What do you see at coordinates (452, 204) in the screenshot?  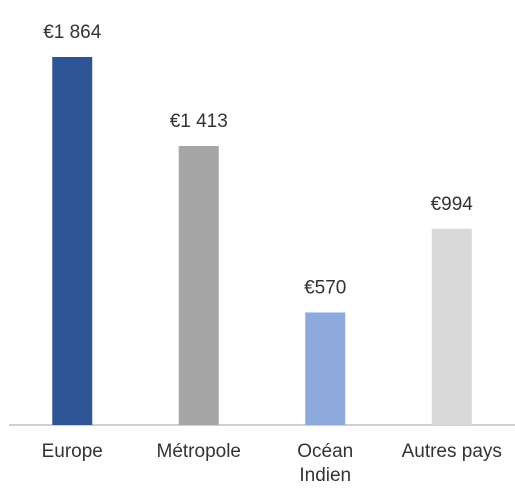 I see `value-label: €994` at bounding box center [452, 204].